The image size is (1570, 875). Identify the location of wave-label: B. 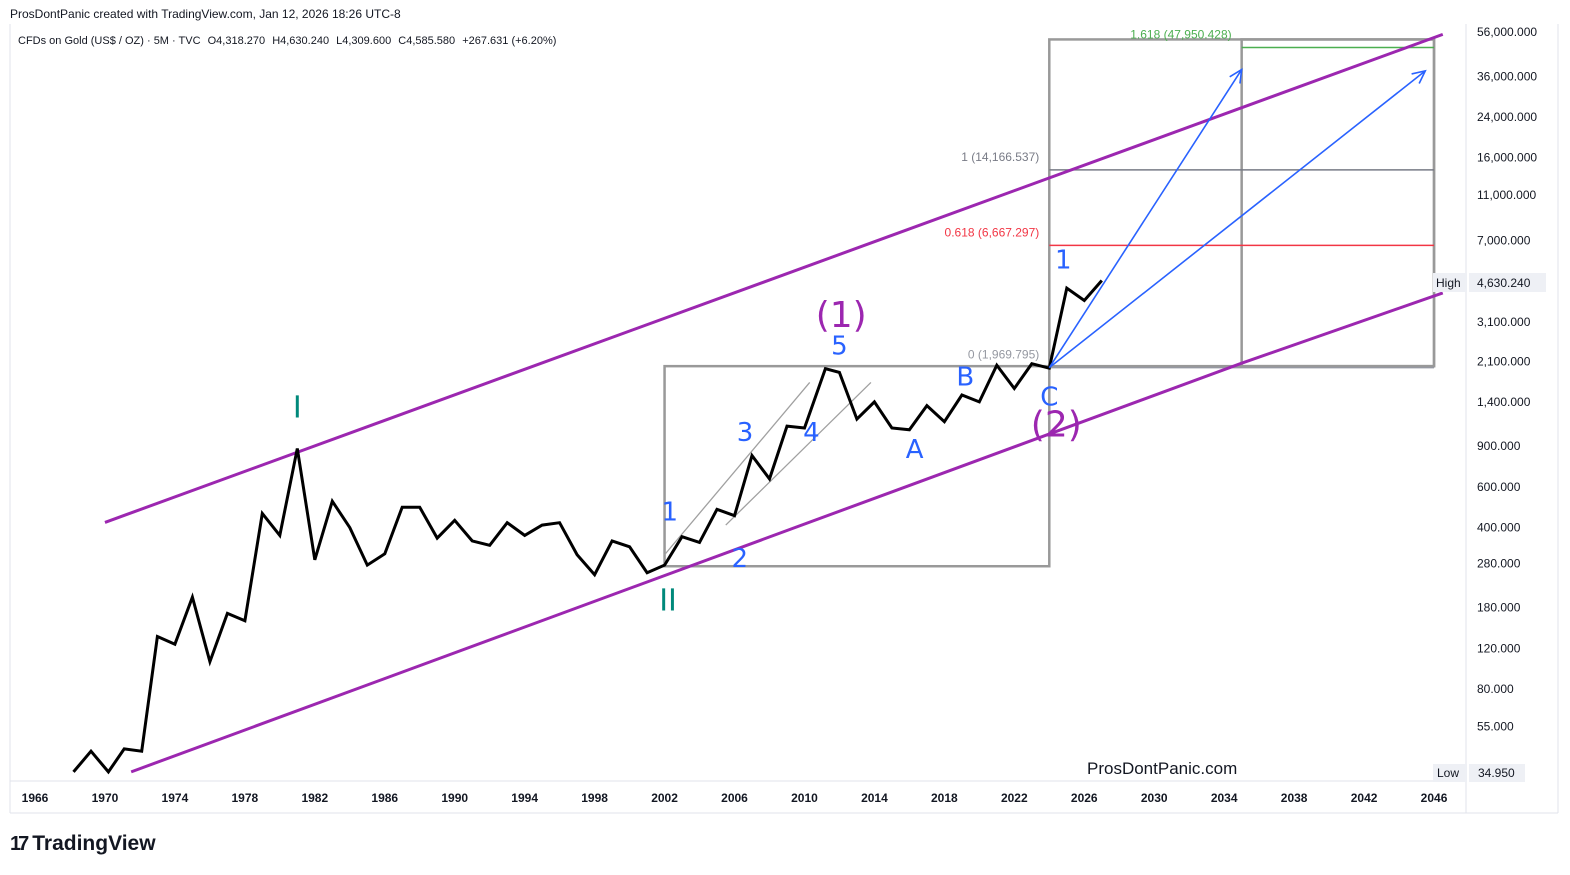
(965, 377).